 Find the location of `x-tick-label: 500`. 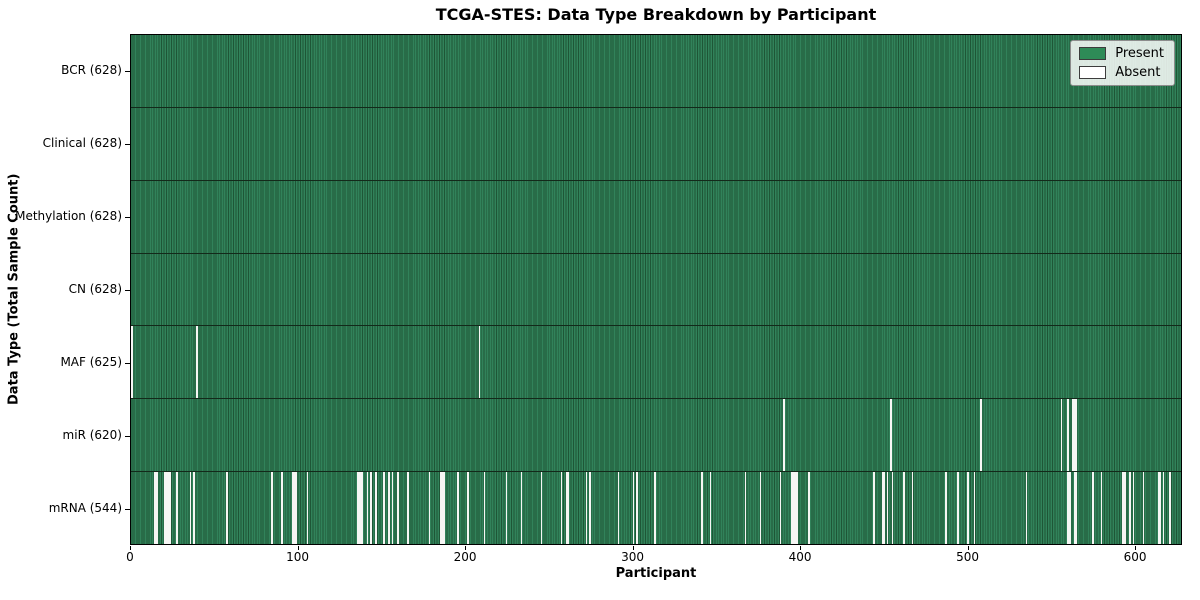

x-tick-label: 500 is located at coordinates (968, 557).